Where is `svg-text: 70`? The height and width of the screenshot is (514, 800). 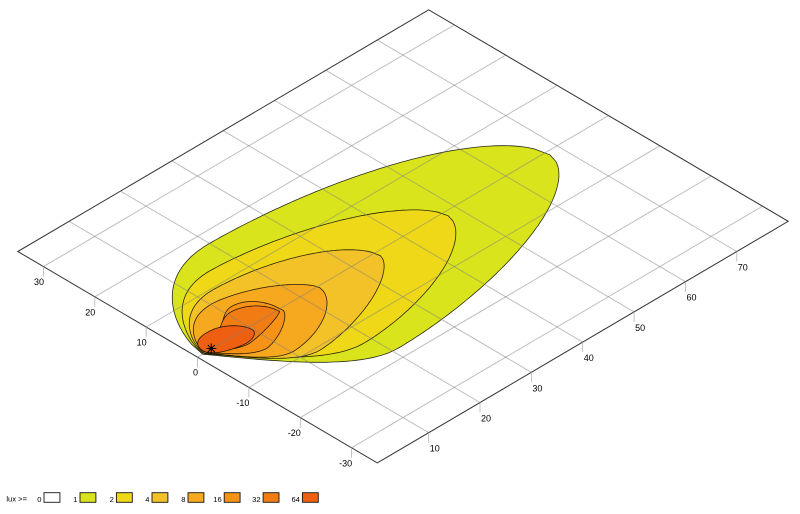
svg-text: 70 is located at coordinates (743, 268).